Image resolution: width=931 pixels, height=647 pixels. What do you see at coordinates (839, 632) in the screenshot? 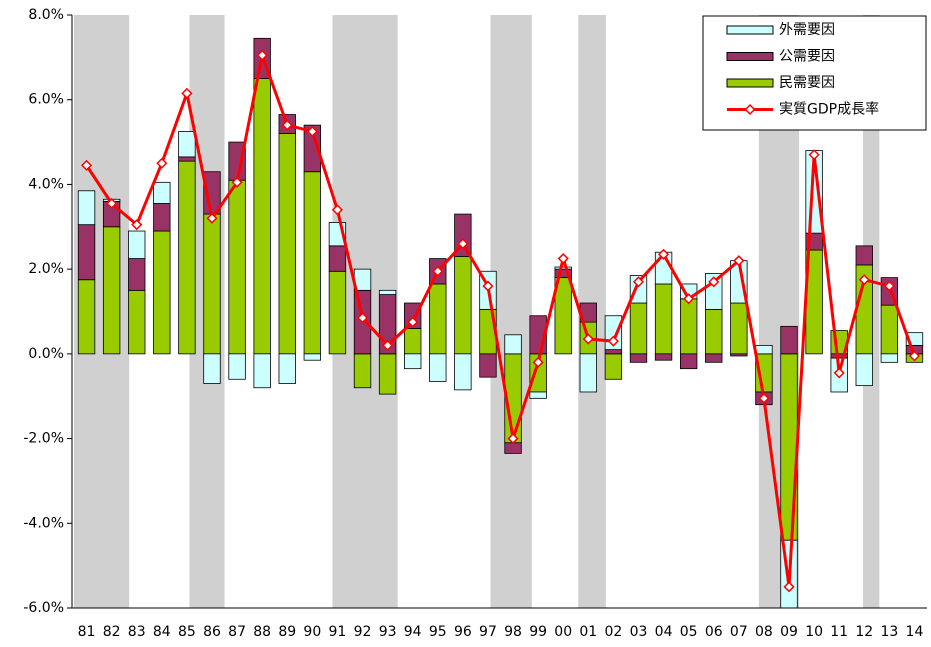
I see `x-tick-label: 11` at bounding box center [839, 632].